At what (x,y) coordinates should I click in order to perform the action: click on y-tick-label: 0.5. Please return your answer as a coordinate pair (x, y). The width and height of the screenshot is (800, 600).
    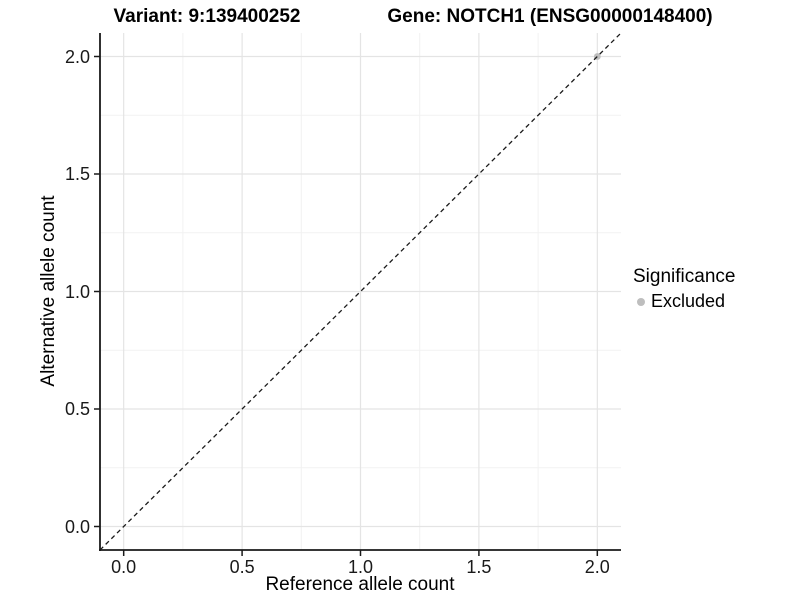
    Looking at the image, I should click on (77, 409).